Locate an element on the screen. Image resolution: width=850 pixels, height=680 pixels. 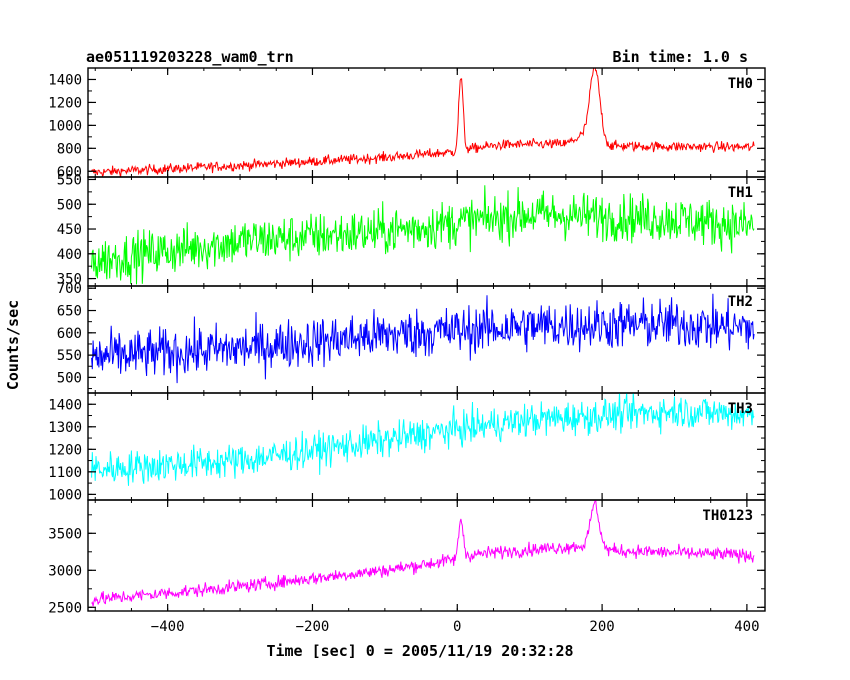
series-line-th2 is located at coordinates (423, 338).